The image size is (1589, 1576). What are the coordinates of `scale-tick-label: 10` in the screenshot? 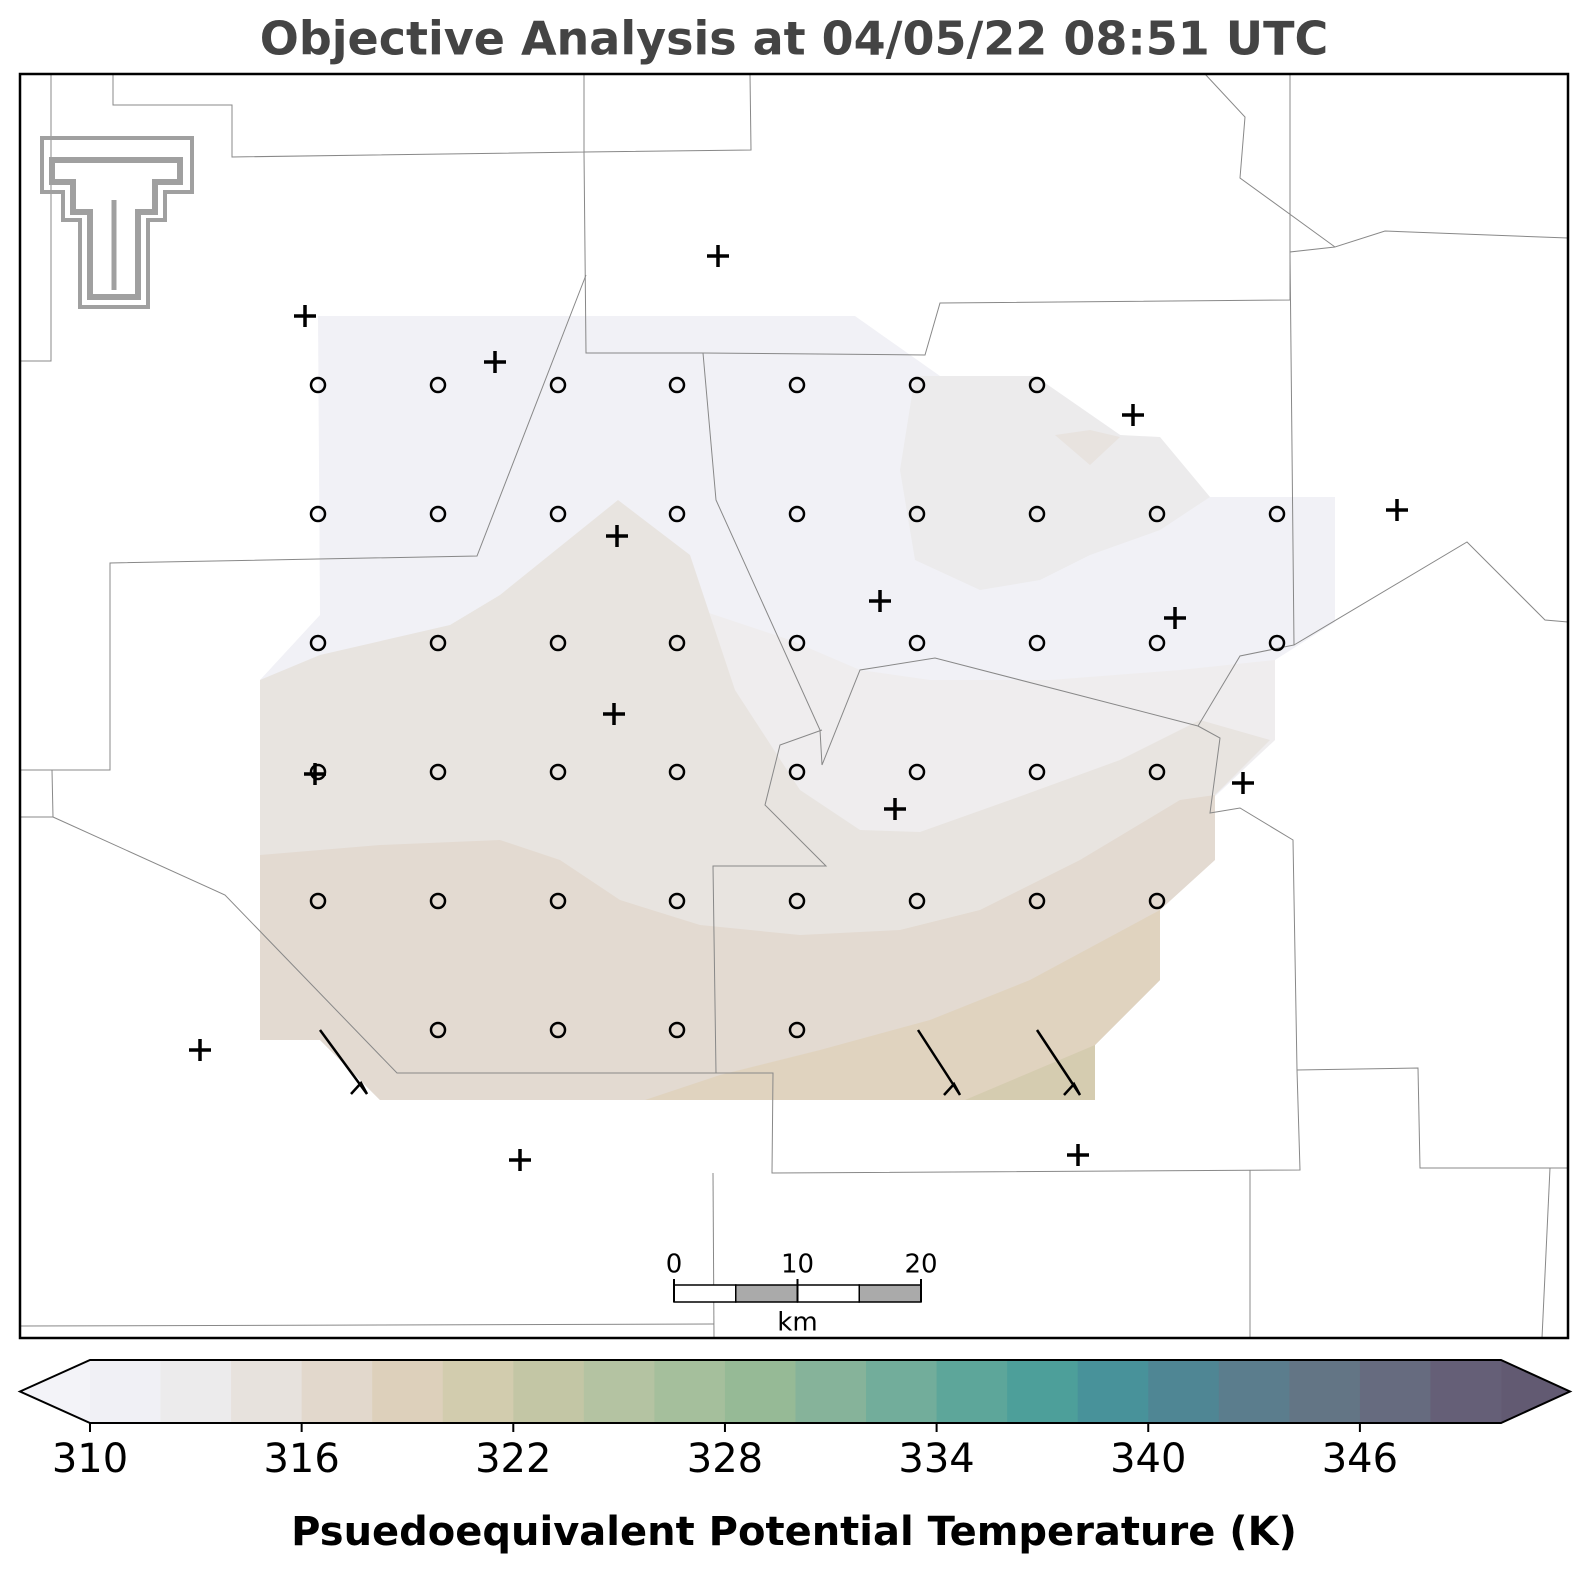 It's located at (797, 1265).